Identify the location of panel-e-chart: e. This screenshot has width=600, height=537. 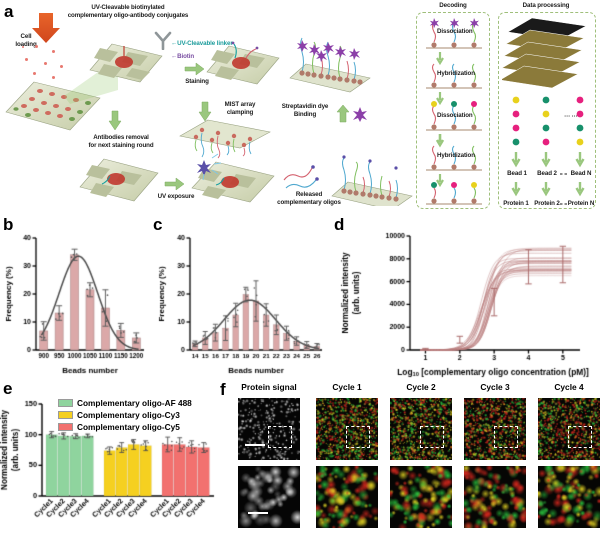
(111, 457).